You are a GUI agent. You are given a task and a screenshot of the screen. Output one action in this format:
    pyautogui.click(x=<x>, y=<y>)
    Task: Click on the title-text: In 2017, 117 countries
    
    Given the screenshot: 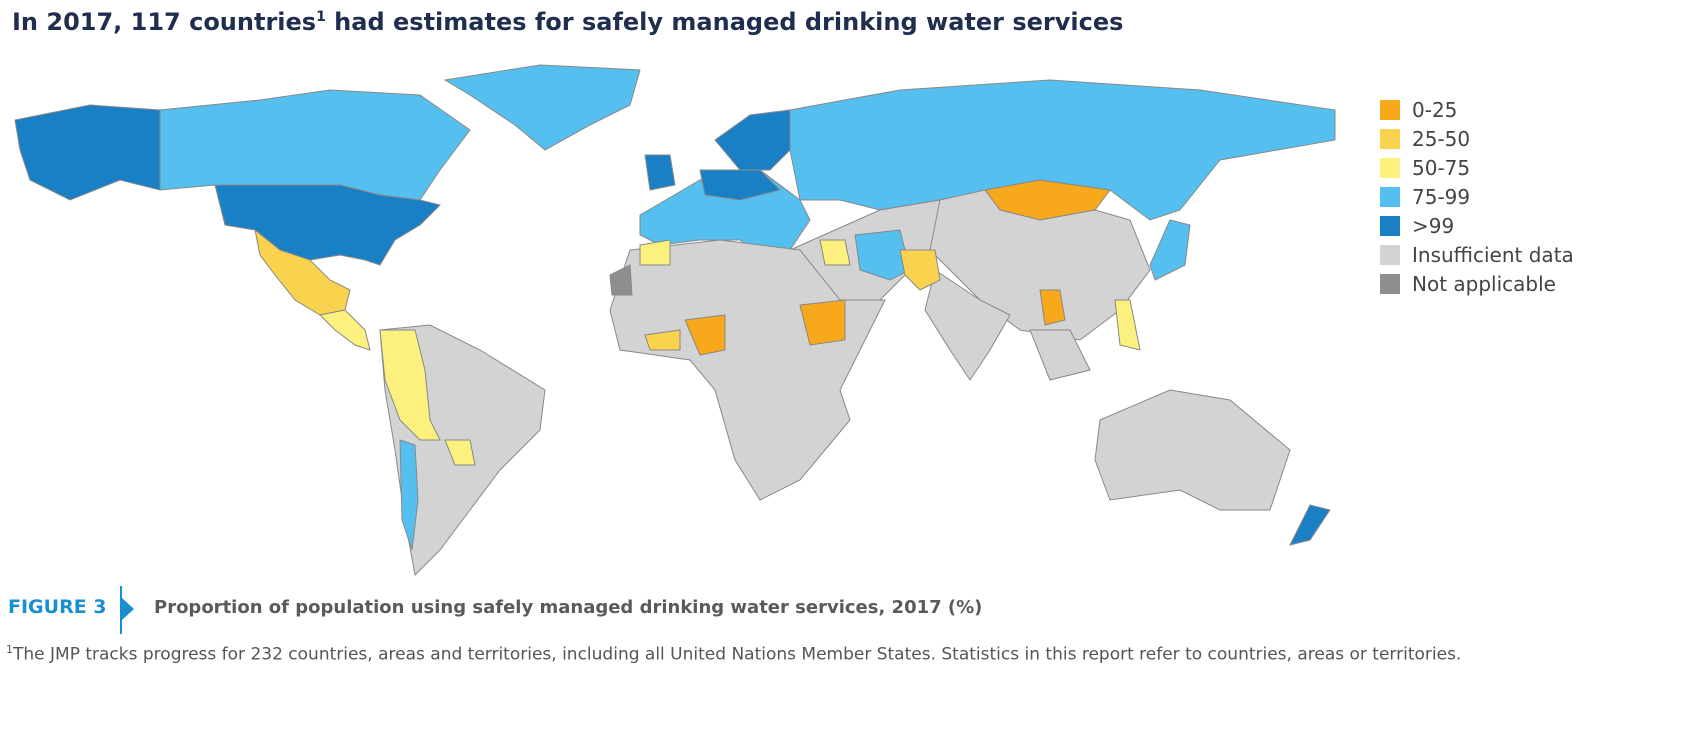 What is the action you would take?
    pyautogui.click(x=164, y=22)
    